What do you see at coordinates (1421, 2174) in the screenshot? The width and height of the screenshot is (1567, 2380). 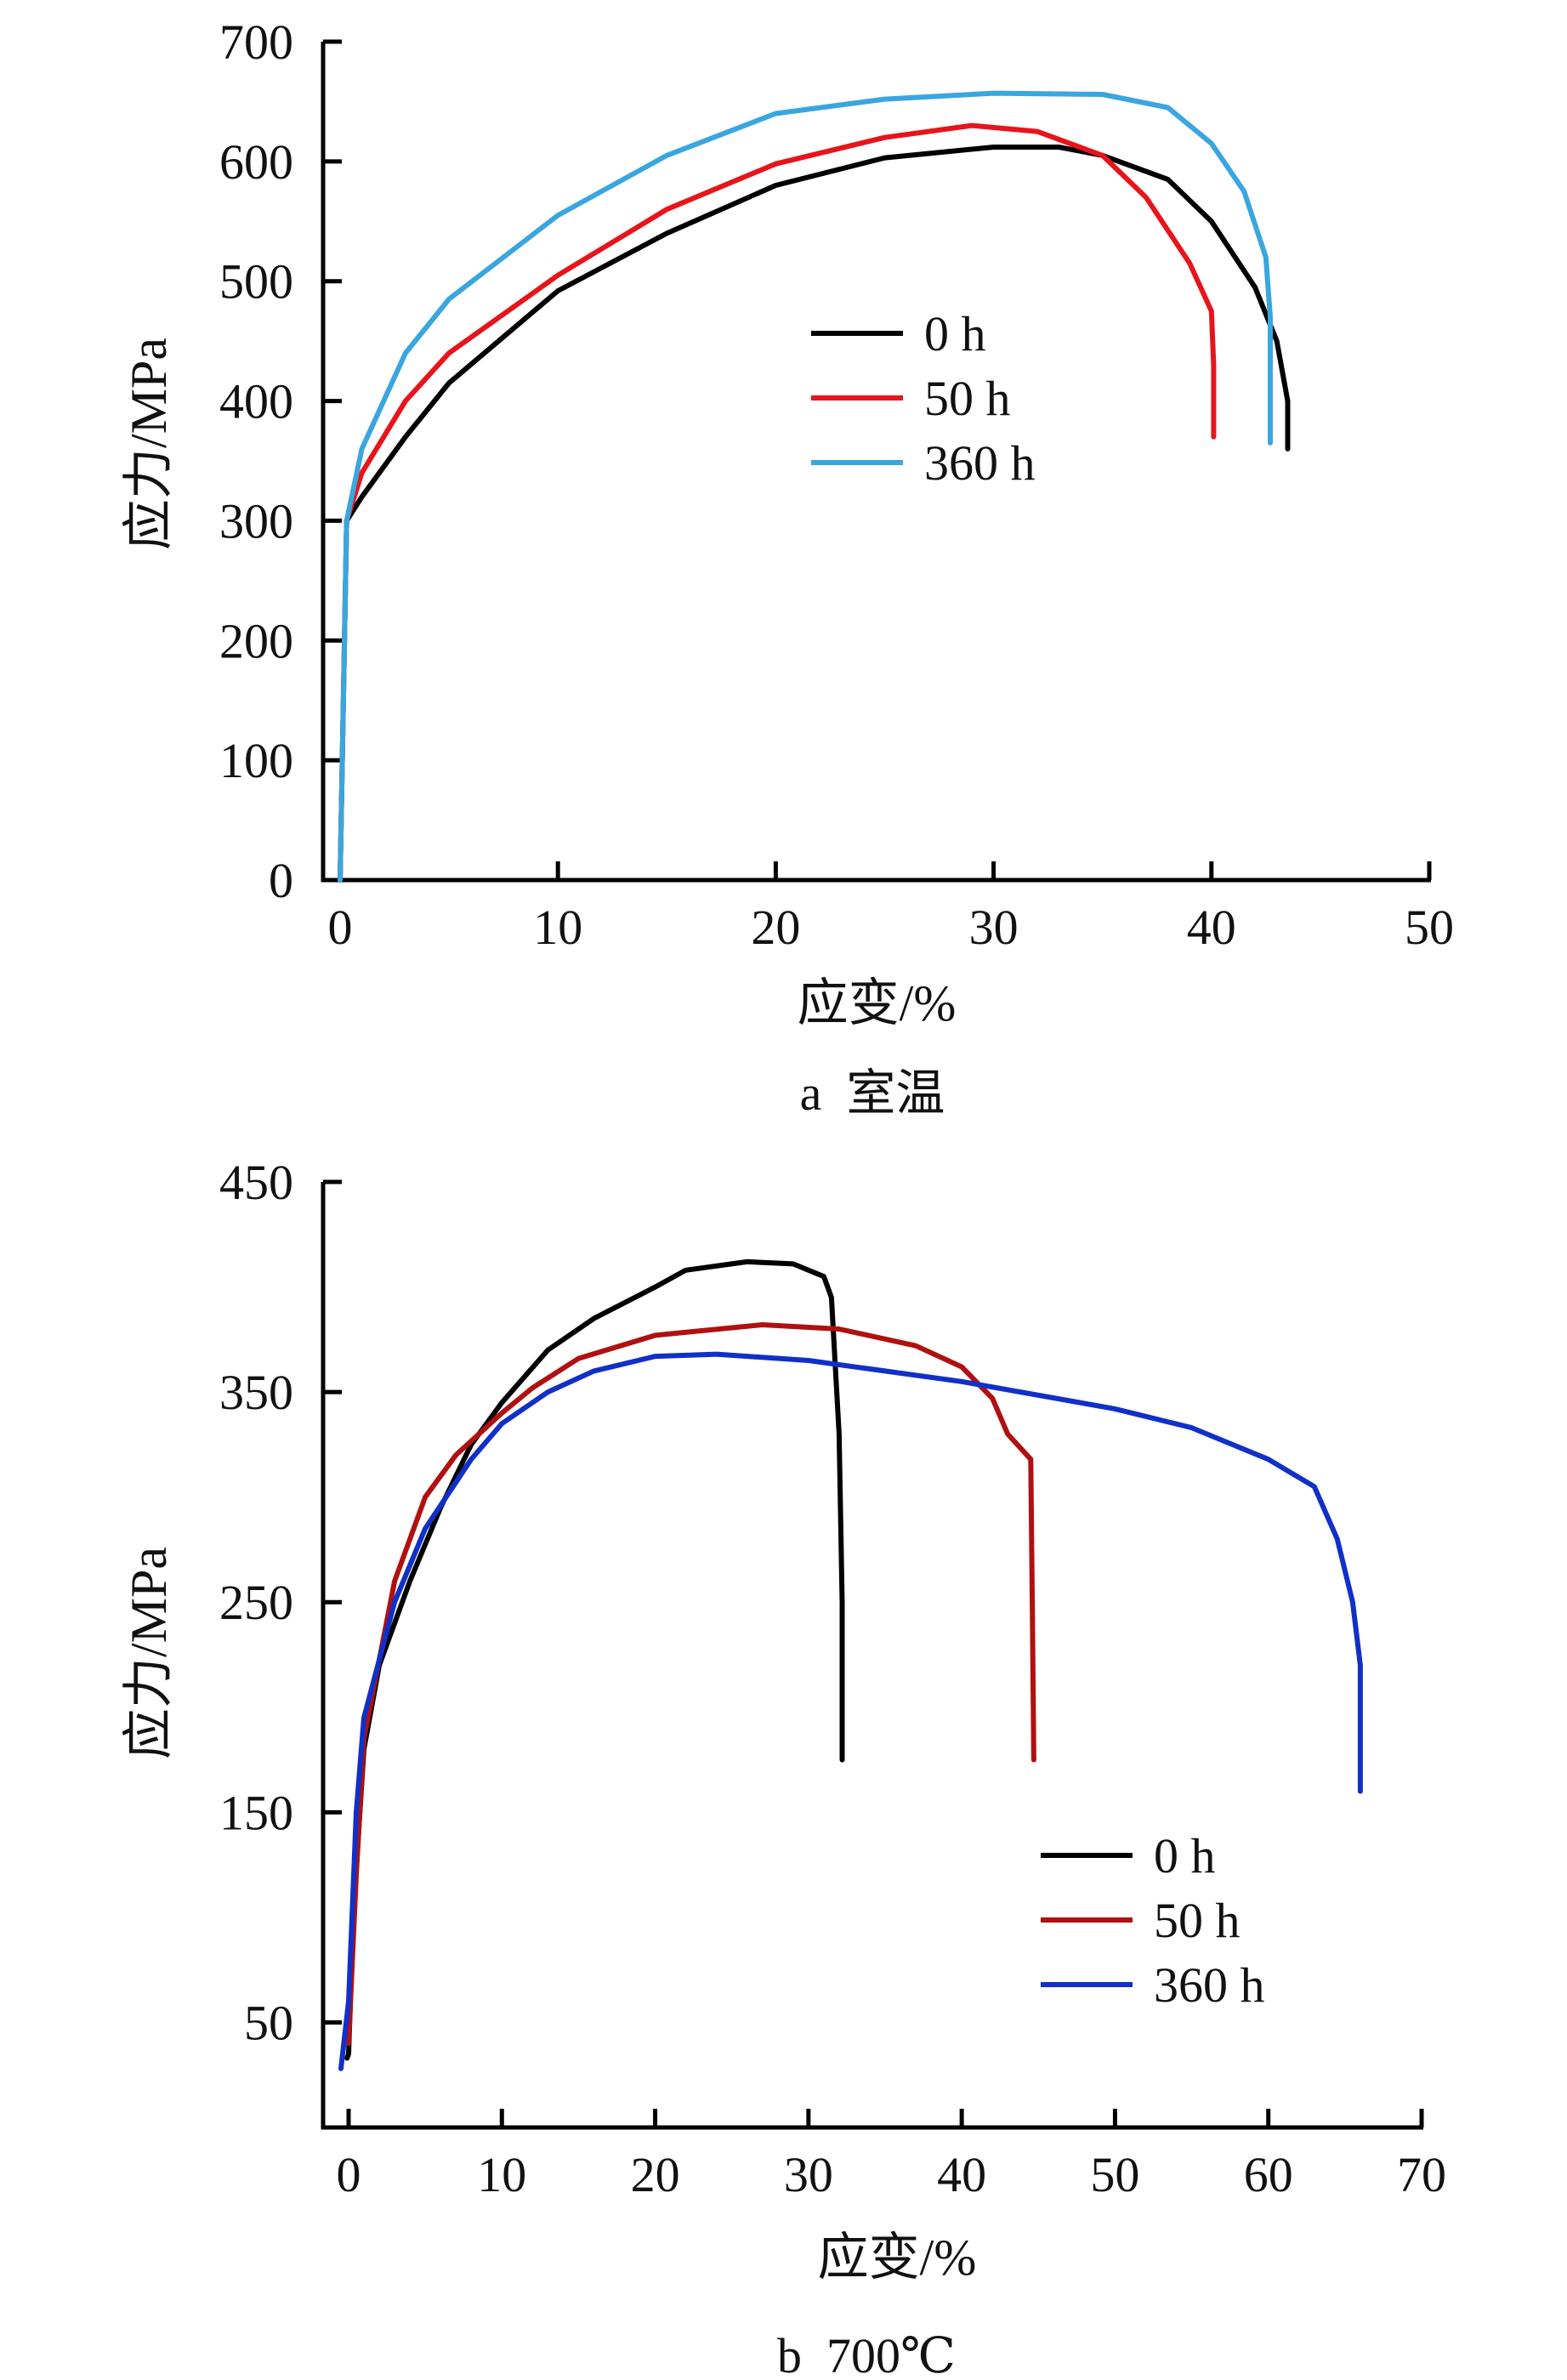 I see `x-tick-label: 70` at bounding box center [1421, 2174].